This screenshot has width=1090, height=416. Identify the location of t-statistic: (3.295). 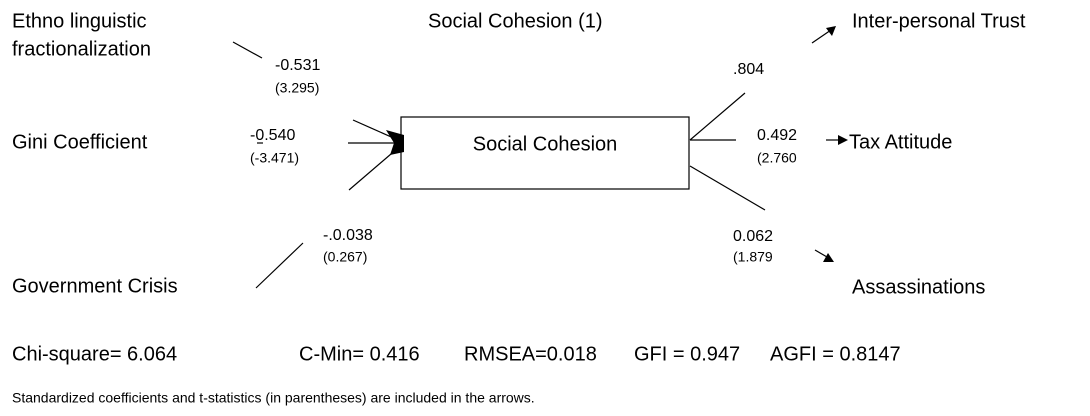
(297, 88).